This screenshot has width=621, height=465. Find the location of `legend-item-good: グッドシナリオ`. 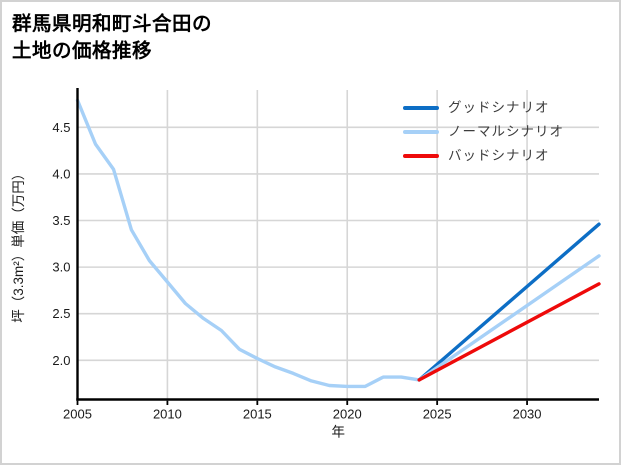

legend-item-good: グッドシナリオ is located at coordinates (483, 108).